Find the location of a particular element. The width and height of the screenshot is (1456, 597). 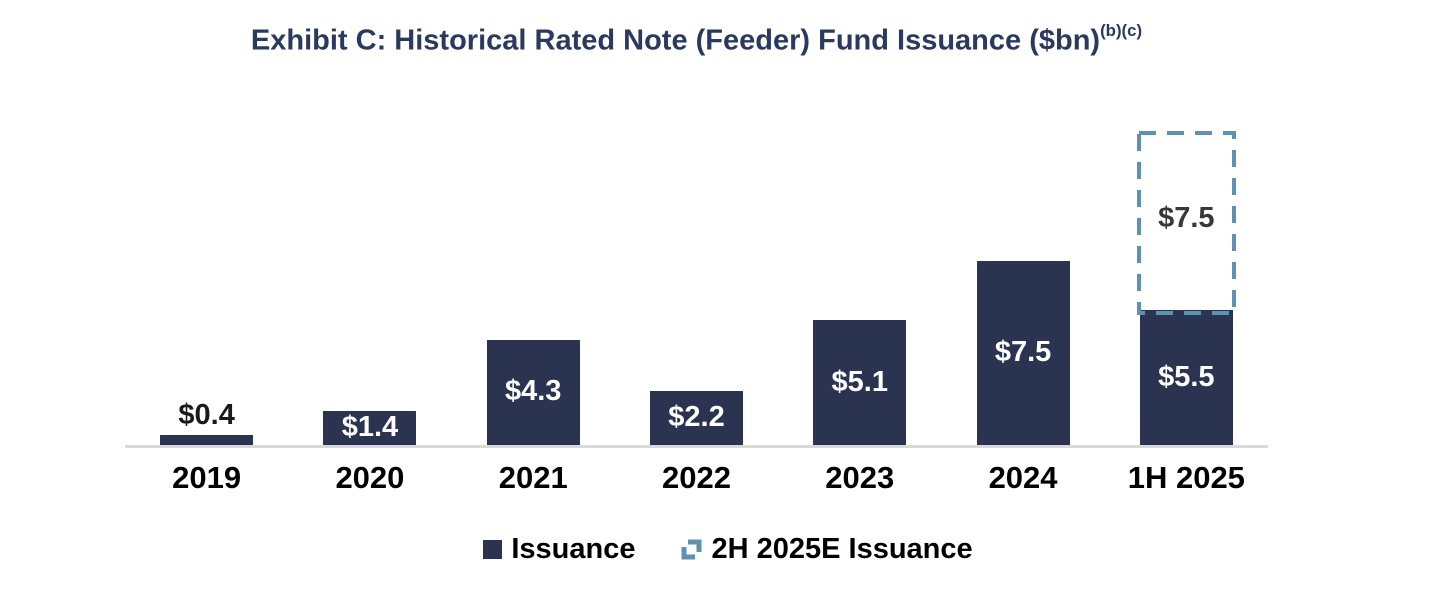

x-axis-label: 2023 is located at coordinates (860, 477).